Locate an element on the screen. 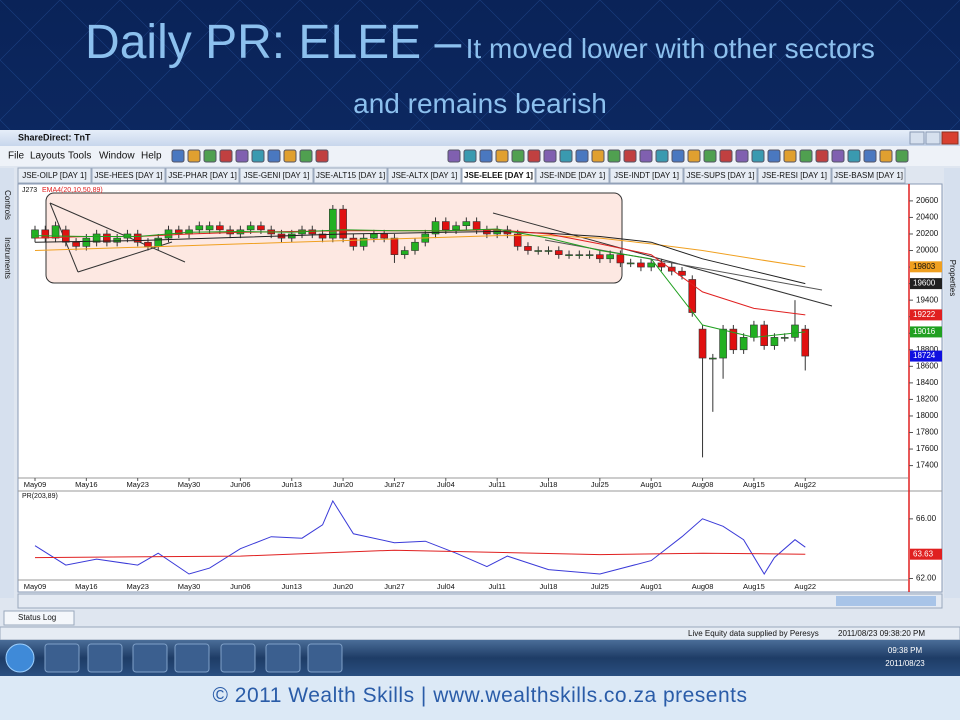  menu-item: File is located at coordinates (16, 156).